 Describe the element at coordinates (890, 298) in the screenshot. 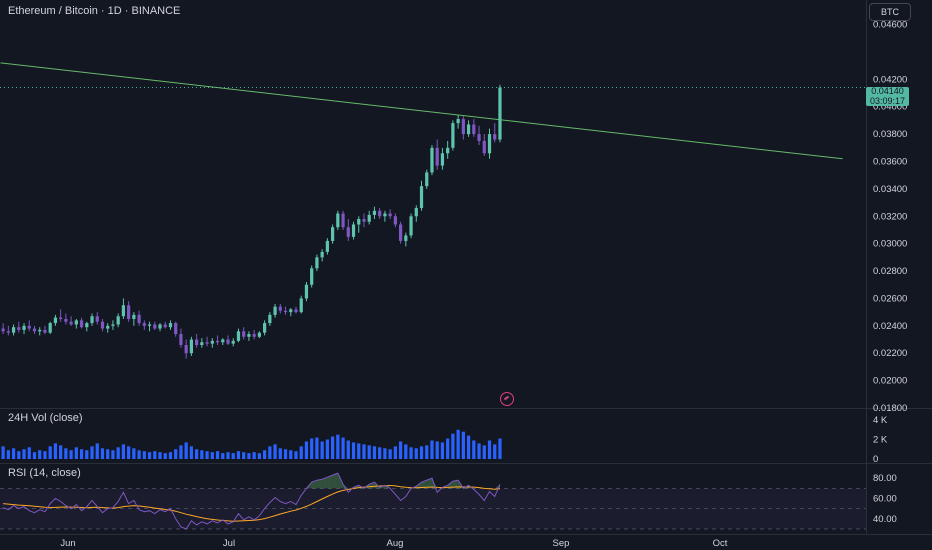

I see `price-tick-label: 0.02600` at that location.